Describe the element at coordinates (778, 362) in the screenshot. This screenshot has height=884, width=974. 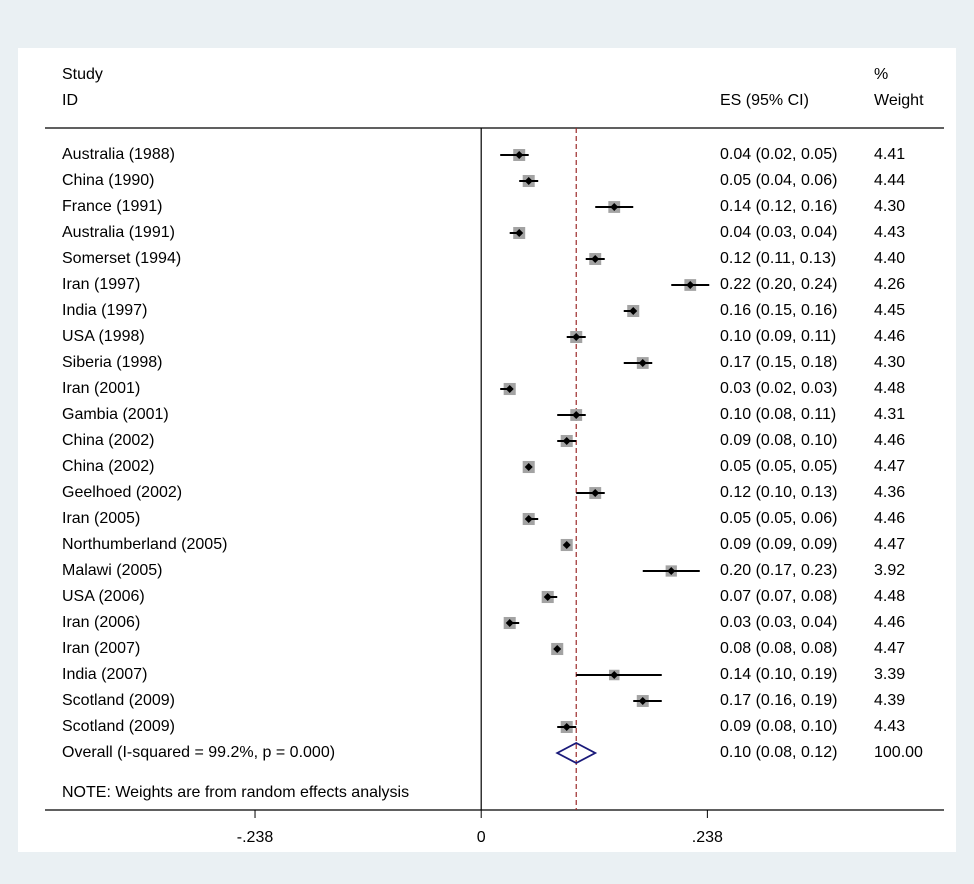
I see `es-label: 0.17 (0.15, 0.18)` at that location.